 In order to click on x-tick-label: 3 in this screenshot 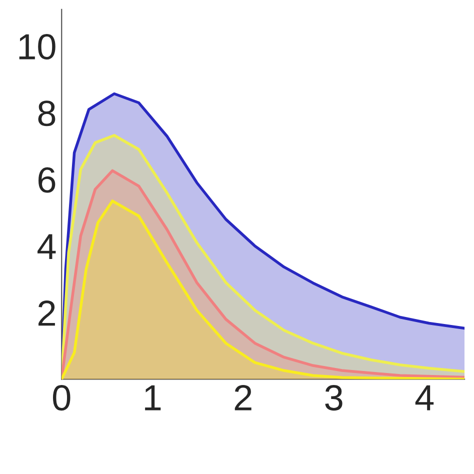, I will do `click(333, 398)`.